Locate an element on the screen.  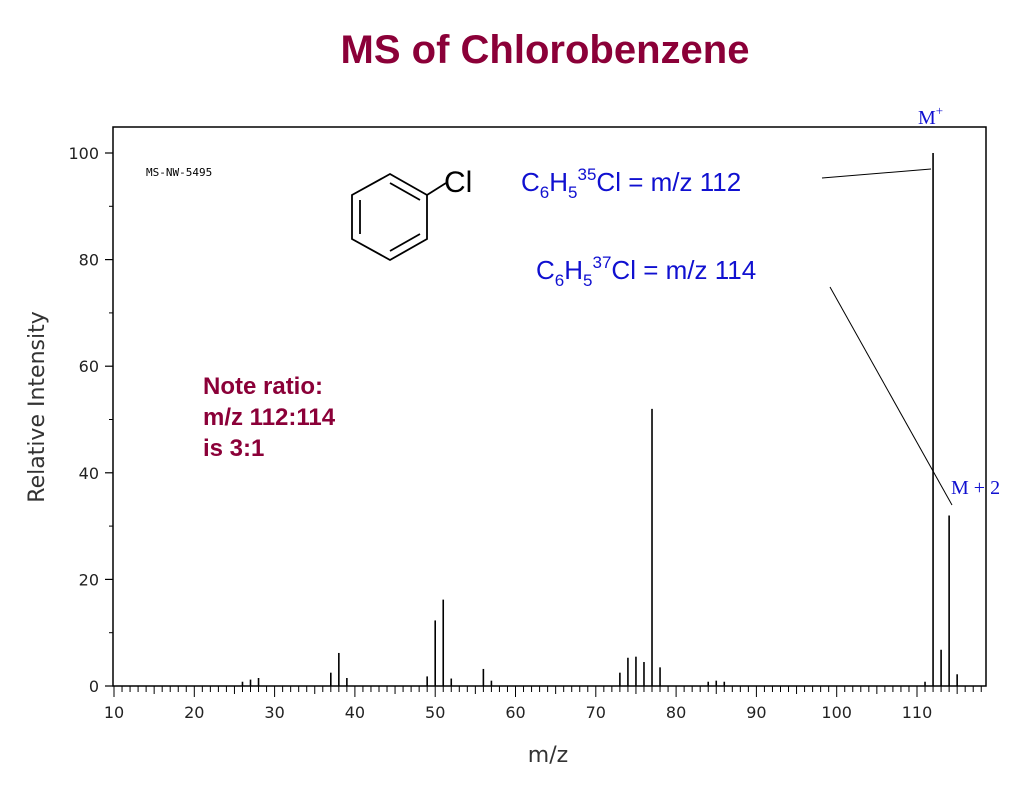
x-tick-label: 100 is located at coordinates (836, 712).